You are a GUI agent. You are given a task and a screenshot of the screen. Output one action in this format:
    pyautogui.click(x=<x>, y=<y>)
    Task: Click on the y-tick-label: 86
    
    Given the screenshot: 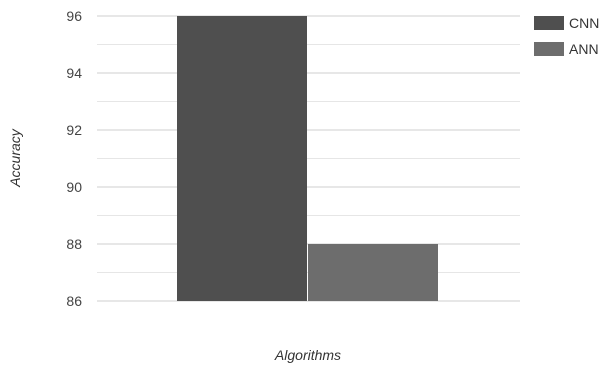 What is the action you would take?
    pyautogui.click(x=74, y=301)
    